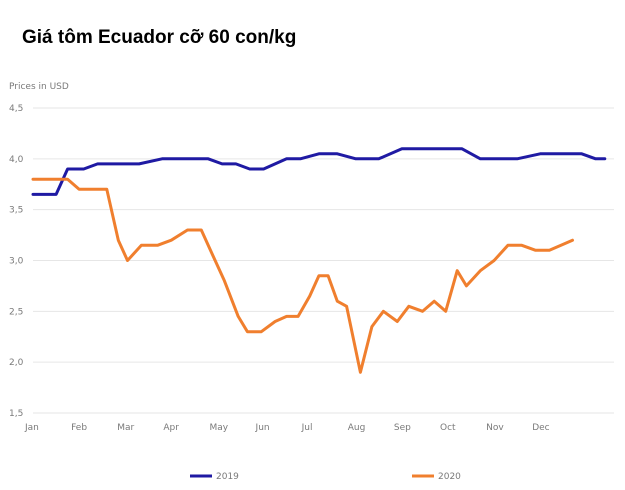 This screenshot has height=490, width=625. What do you see at coordinates (159, 37) in the screenshot?
I see `chart-title: Giá tôm Ecuador cỡ 60 con/kg` at bounding box center [159, 37].